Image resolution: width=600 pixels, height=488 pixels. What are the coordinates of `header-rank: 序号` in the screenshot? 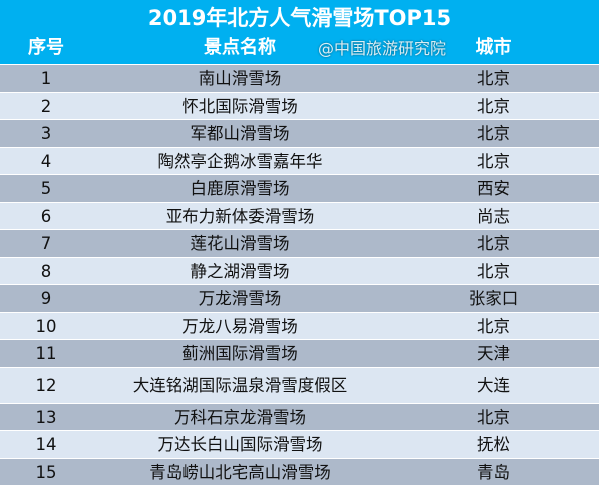 It's located at (46, 47).